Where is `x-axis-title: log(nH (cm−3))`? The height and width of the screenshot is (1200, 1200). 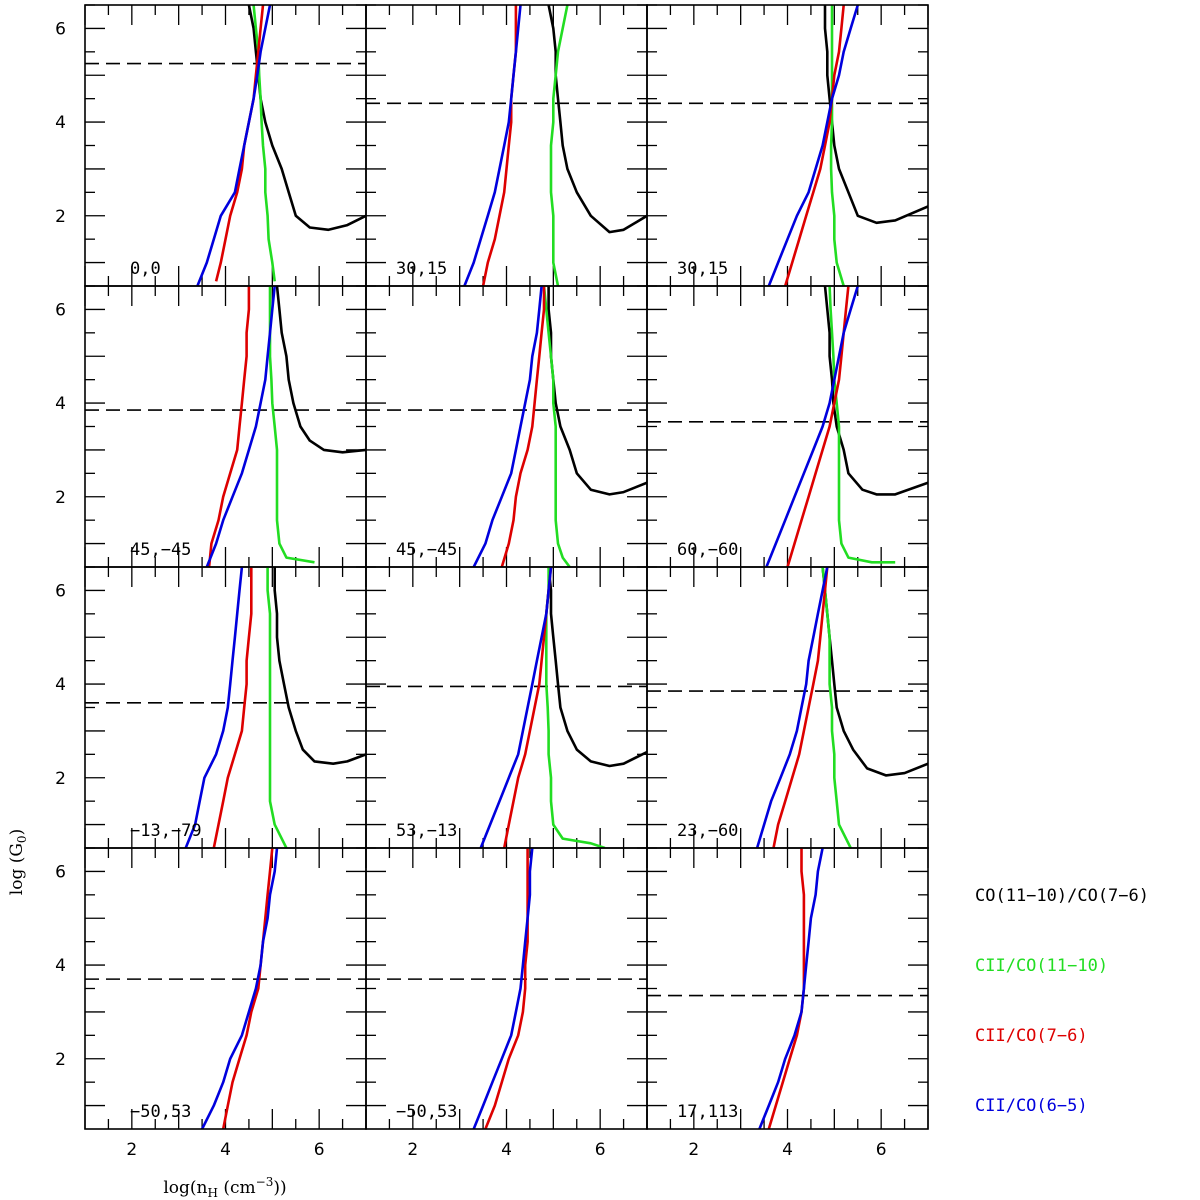
x-axis-title: log(nH (cm−3)) is located at coordinates (224, 1187).